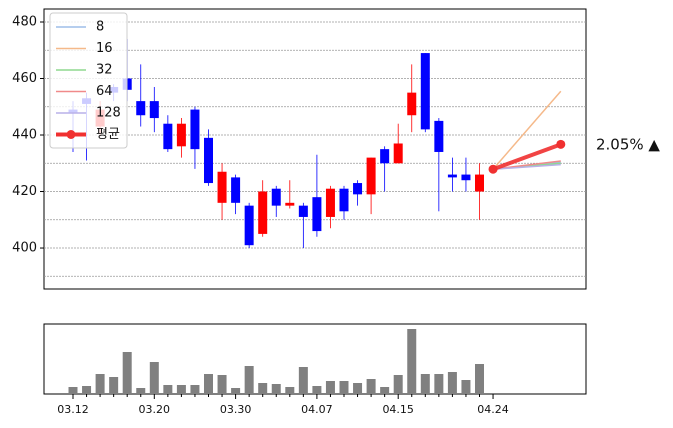  Describe the element at coordinates (155, 409) in the screenshot. I see `x-tick-label: 03.20` at that location.